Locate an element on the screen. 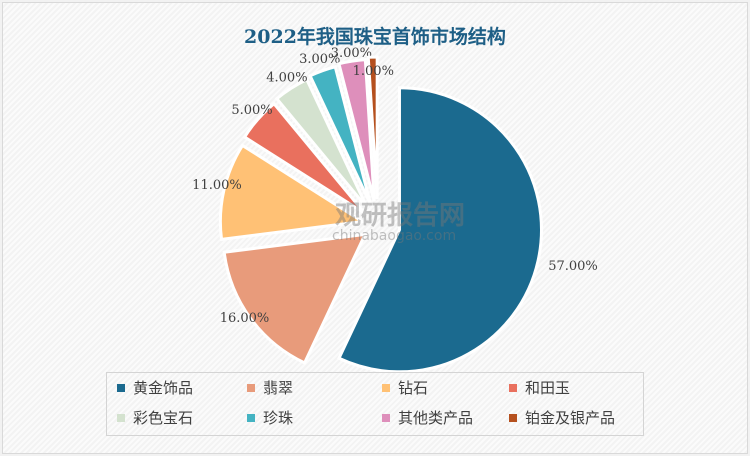 The height and width of the screenshot is (456, 750). legend-item: 钻石 is located at coordinates (405, 387).